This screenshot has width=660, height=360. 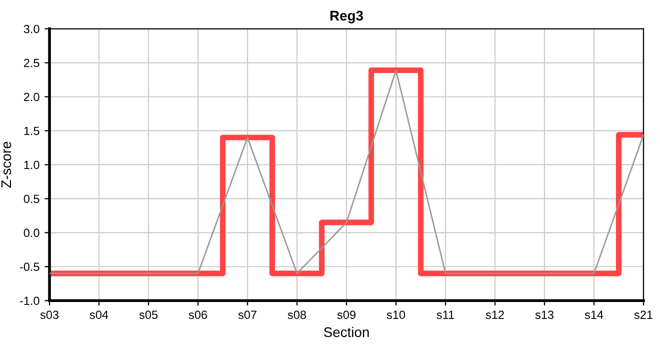 I want to click on y-tick-label: 2.0, so click(x=32, y=97).